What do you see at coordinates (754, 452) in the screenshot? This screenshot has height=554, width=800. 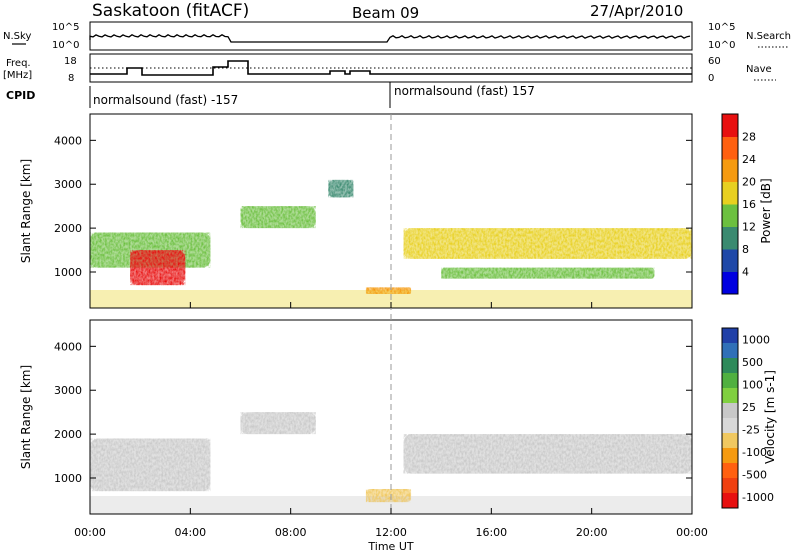 I see `velocity-colorbar-tick-6: -100` at bounding box center [754, 452].